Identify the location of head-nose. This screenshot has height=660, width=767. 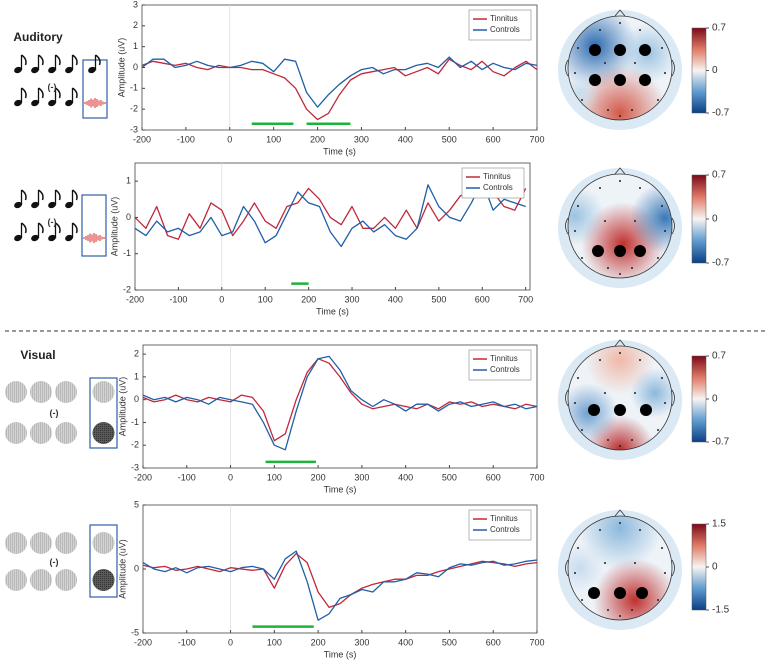
(620, 13).